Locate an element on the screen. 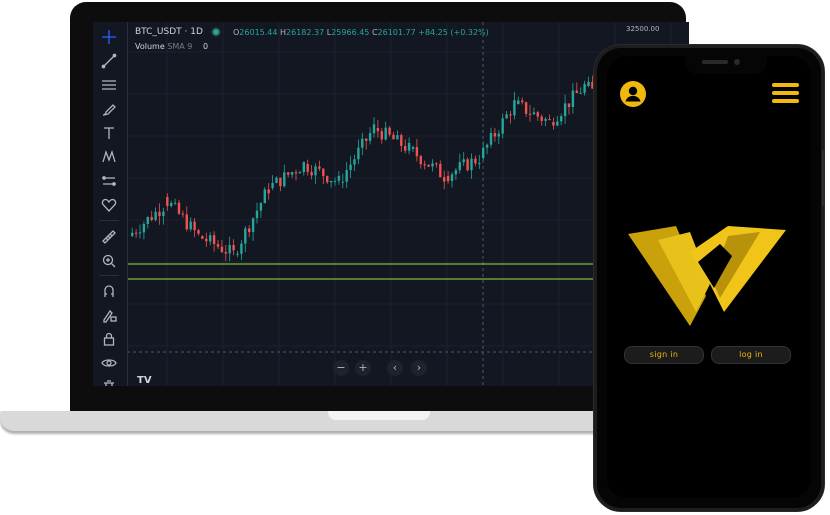 This screenshot has height=515, width=830. laptop-notch is located at coordinates (379, 415).